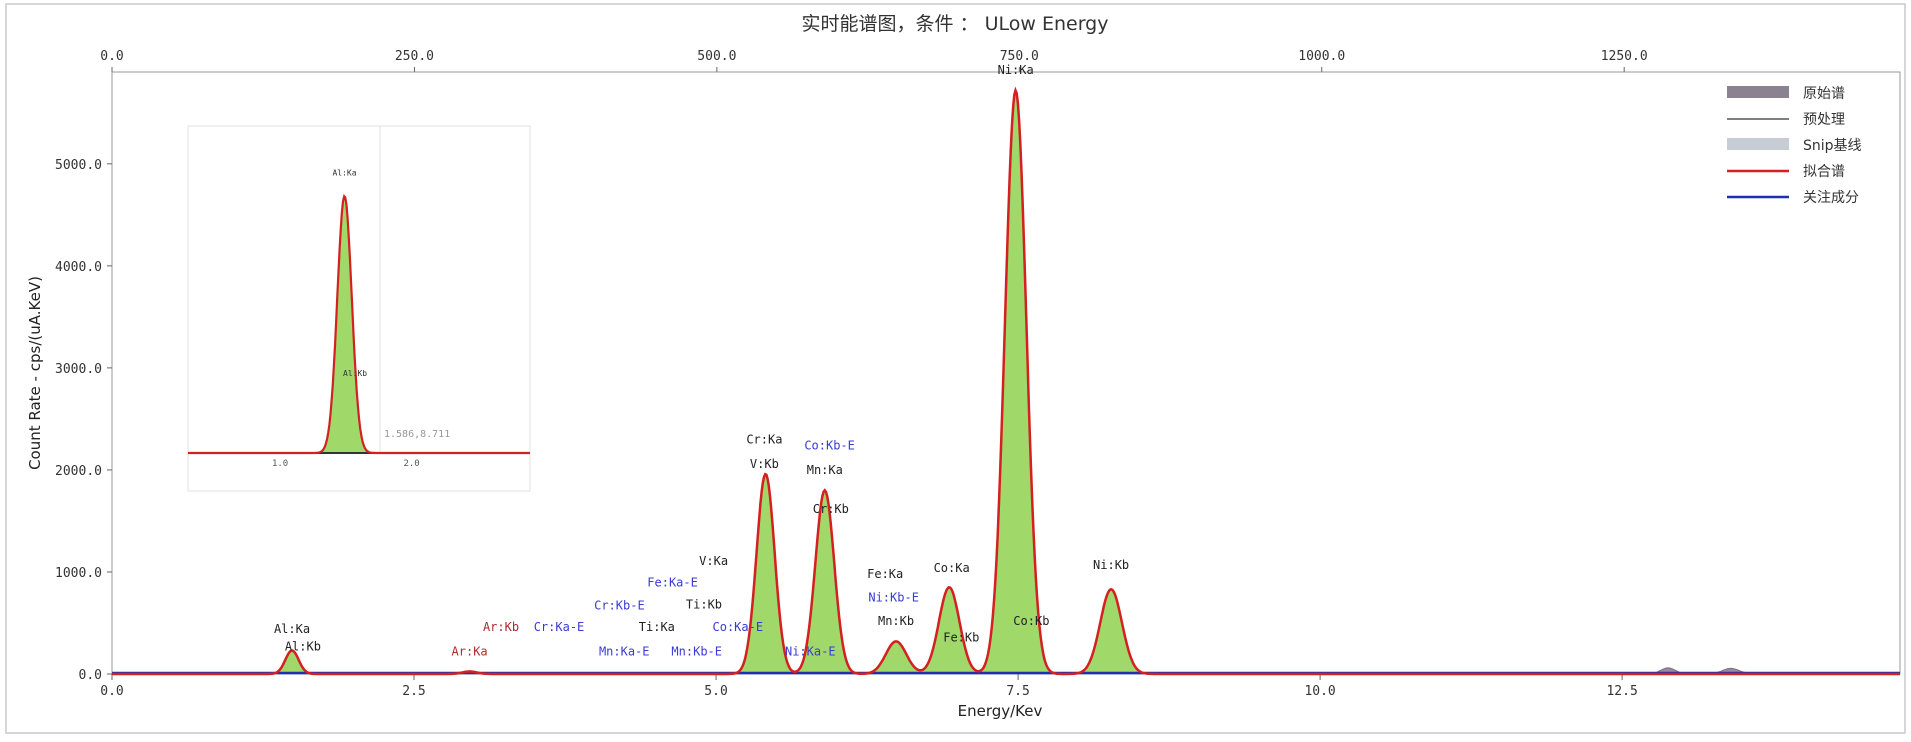 The height and width of the screenshot is (742, 1911). I want to click on peak-label: Al:Ka, so click(292, 629).